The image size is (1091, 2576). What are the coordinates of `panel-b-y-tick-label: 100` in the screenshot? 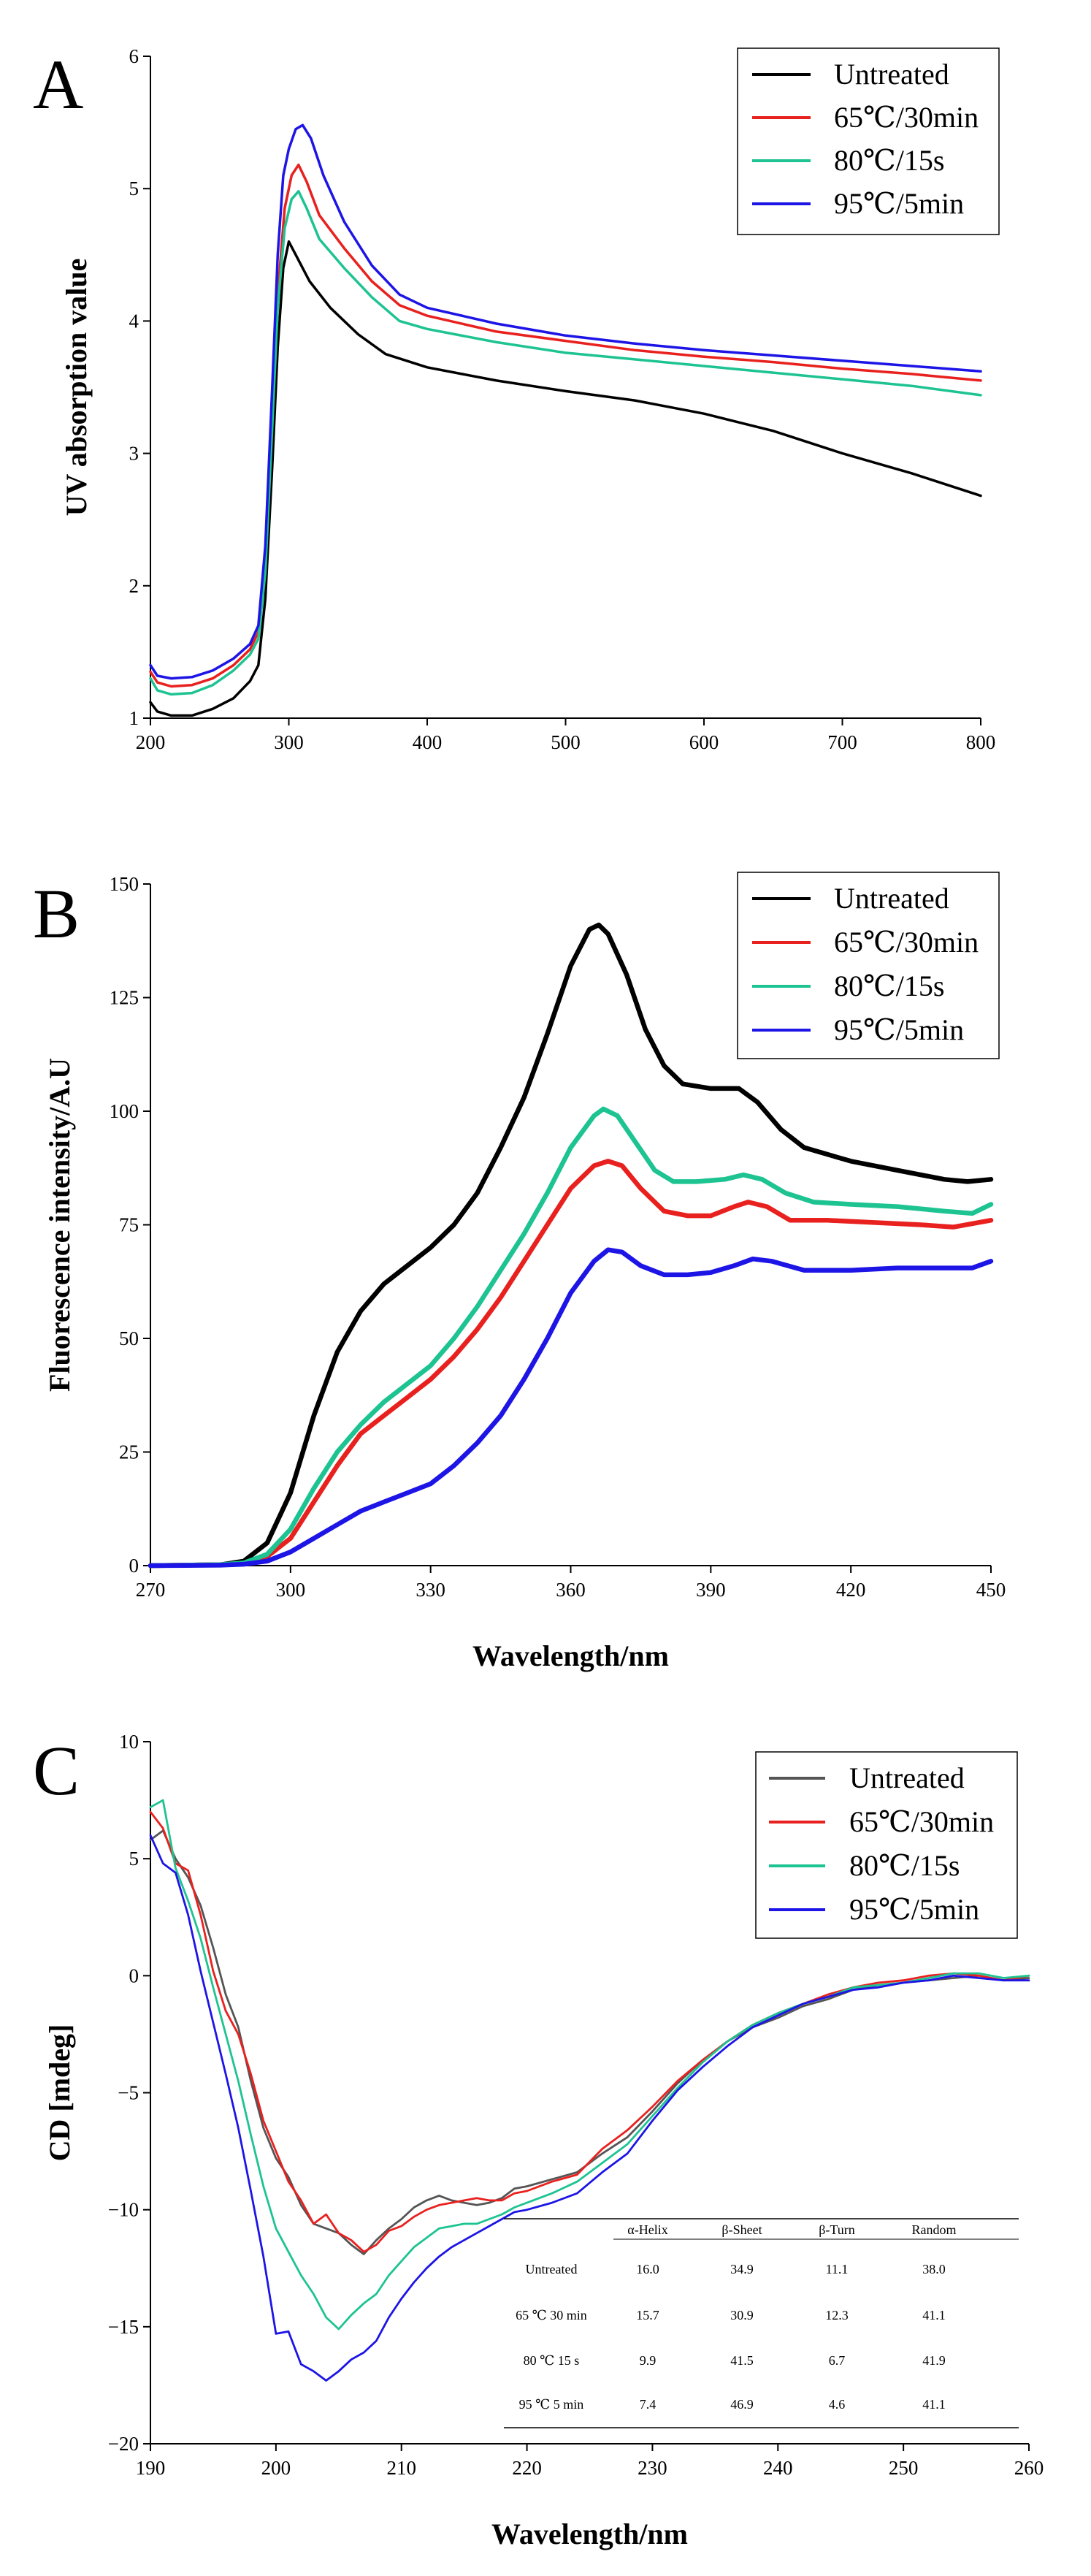 It's located at (125, 1111).